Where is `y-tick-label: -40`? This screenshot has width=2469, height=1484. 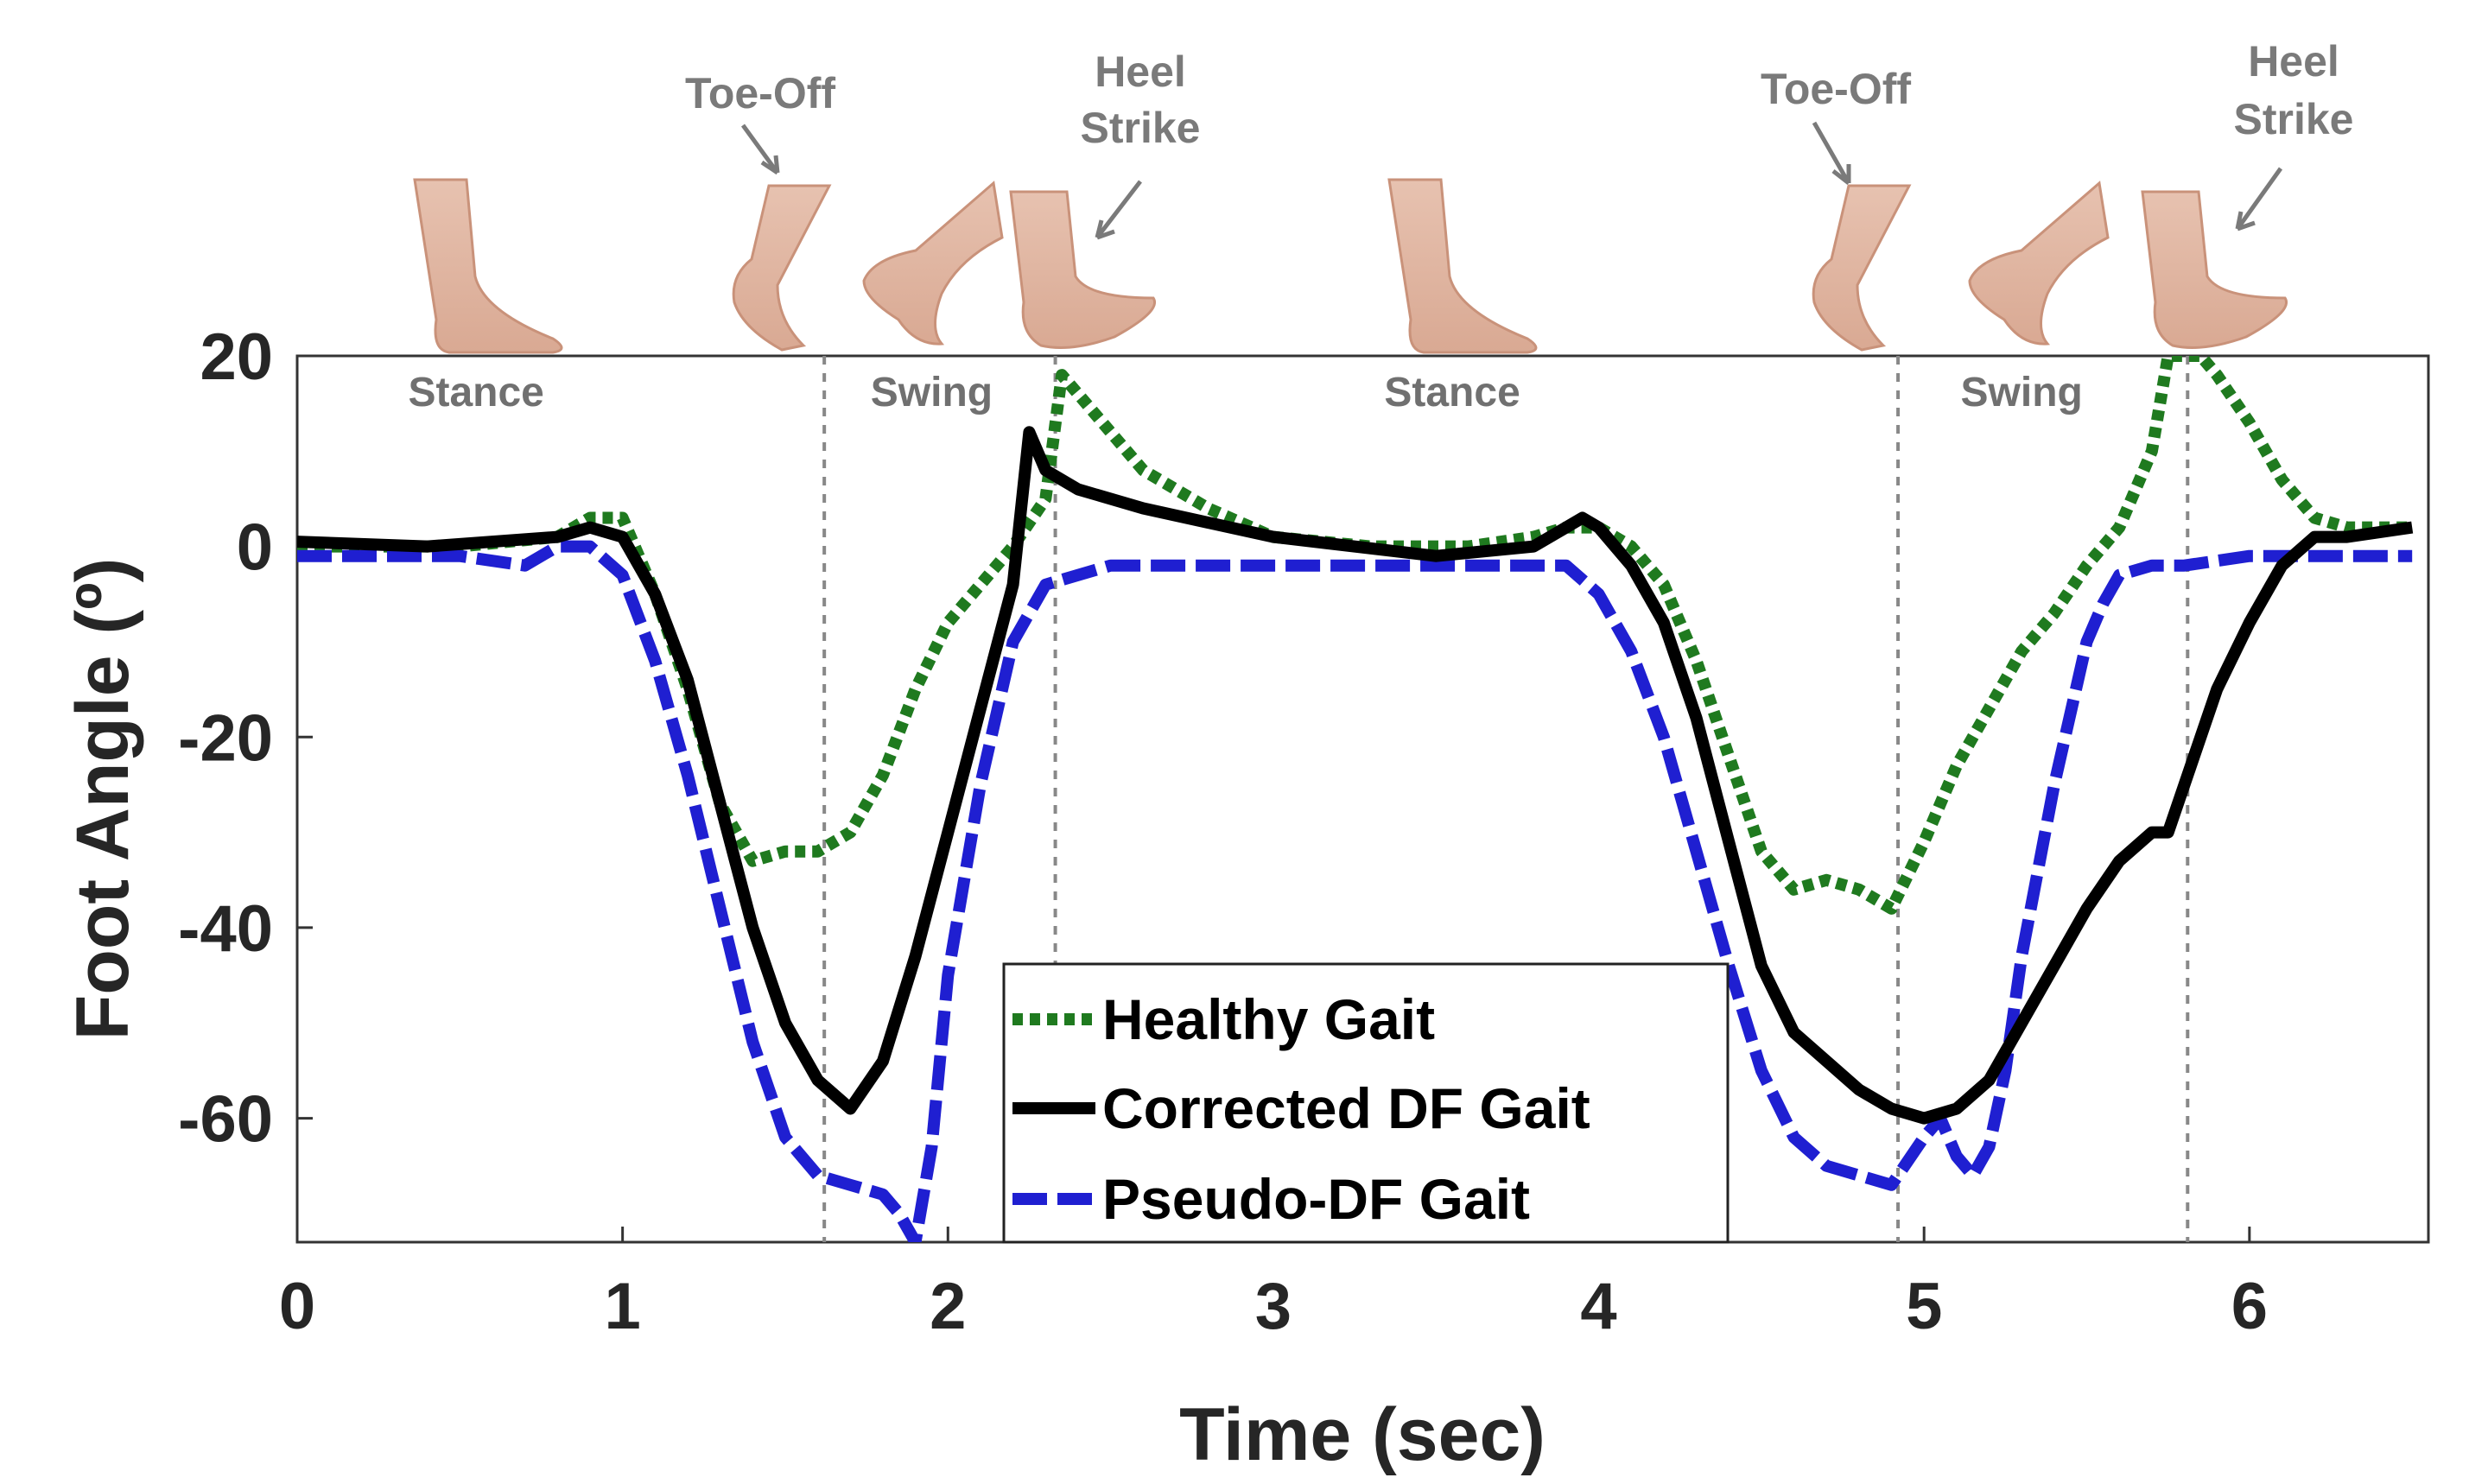
y-tick-label: -40 is located at coordinates (225, 929).